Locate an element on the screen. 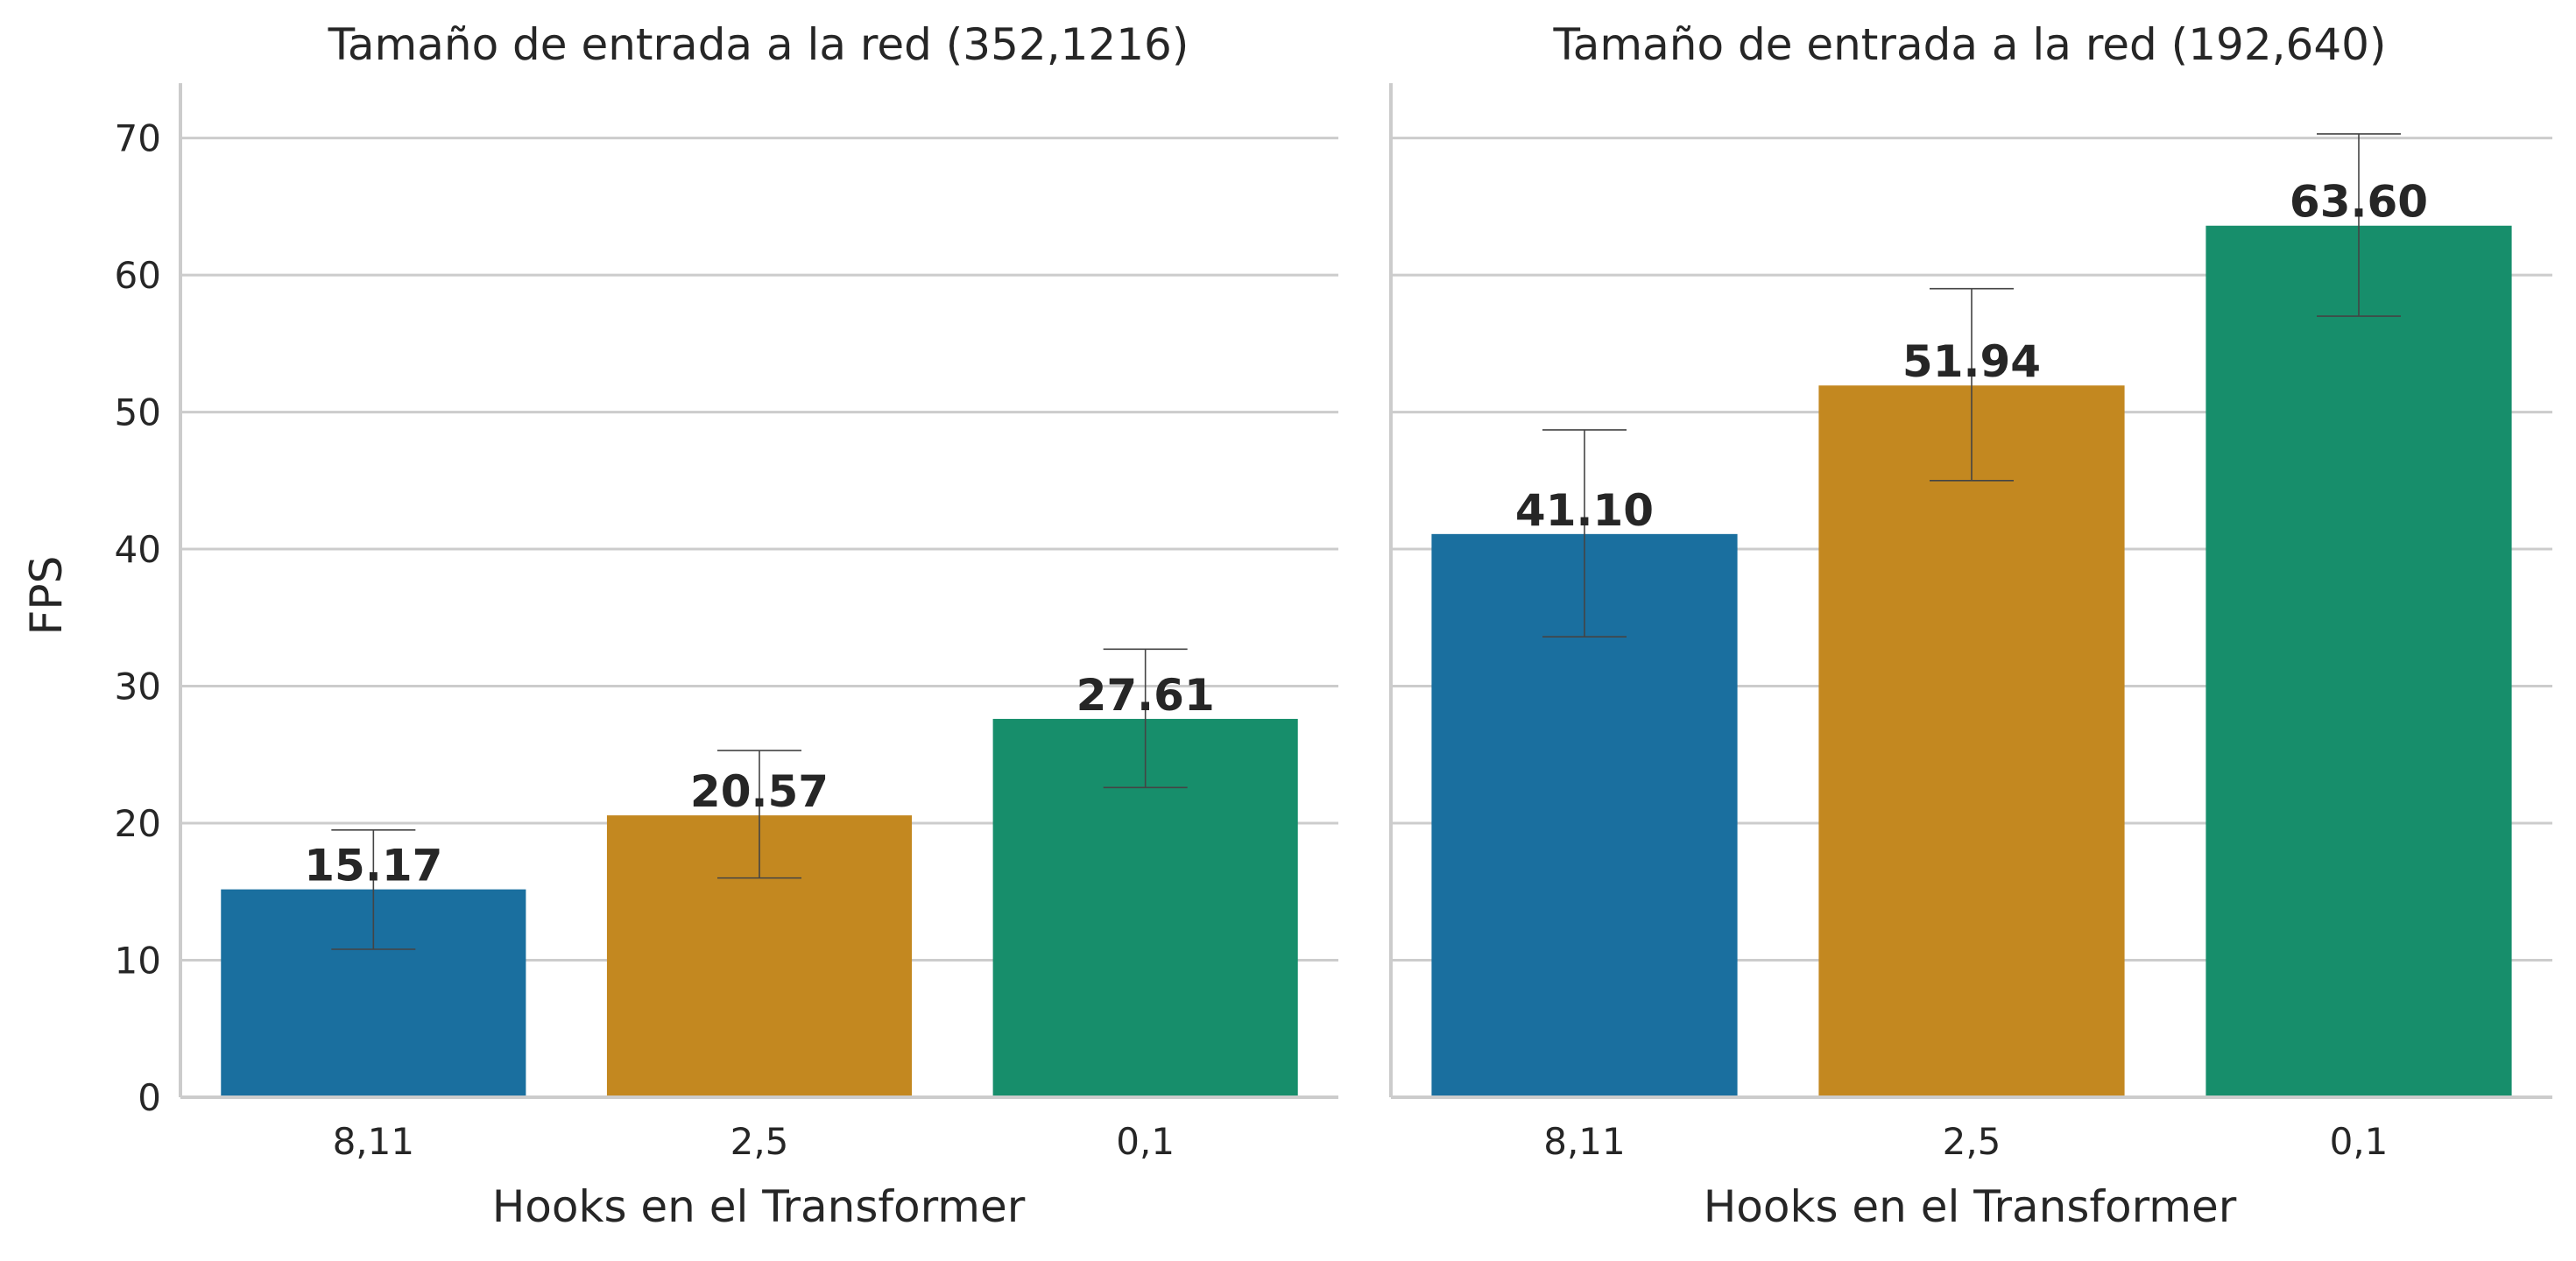 The height and width of the screenshot is (1261, 2576). y-tick-label: 30 is located at coordinates (138, 687).